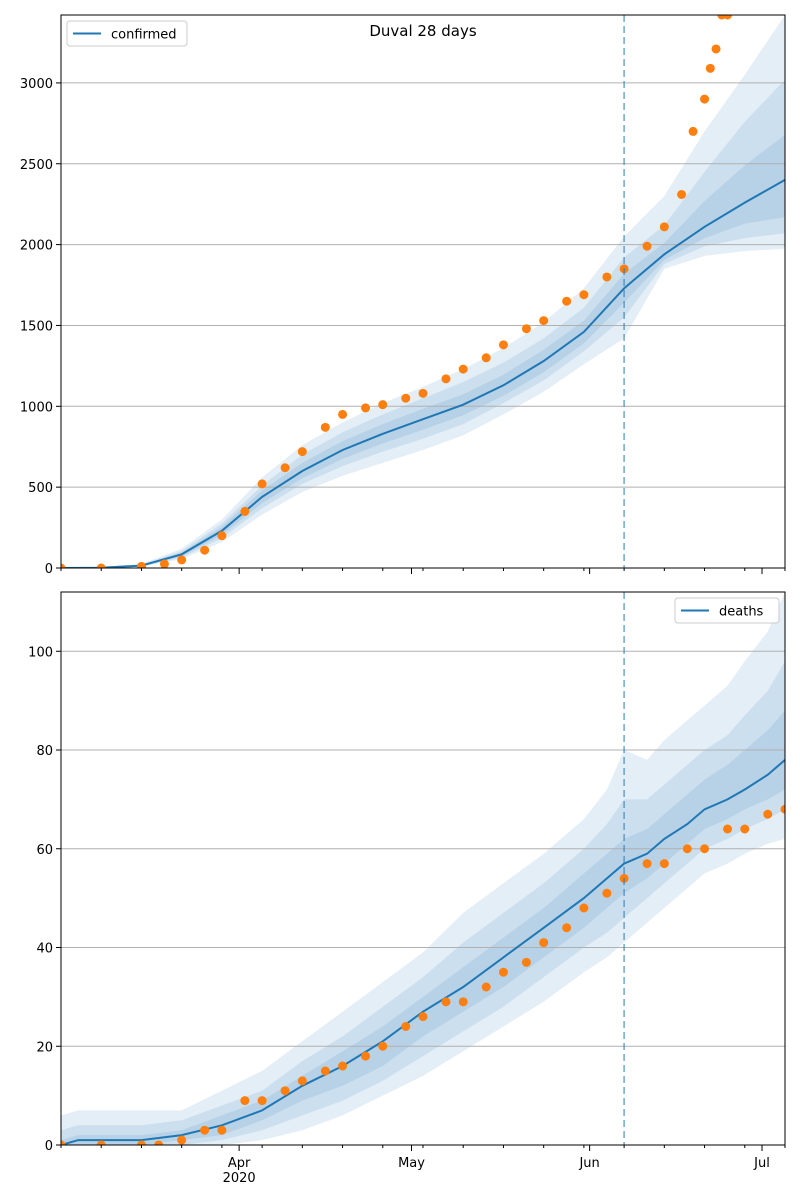 The image size is (800, 1200). I want to click on y-tick-label: 60, so click(44, 850).